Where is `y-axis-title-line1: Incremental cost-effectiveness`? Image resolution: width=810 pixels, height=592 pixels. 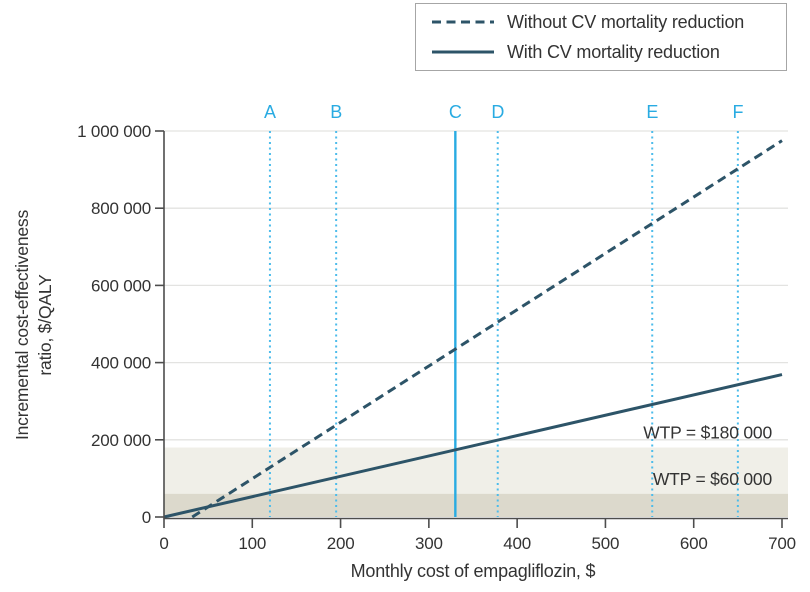 y-axis-title-line1: Incremental cost-effectiveness is located at coordinates (22, 325).